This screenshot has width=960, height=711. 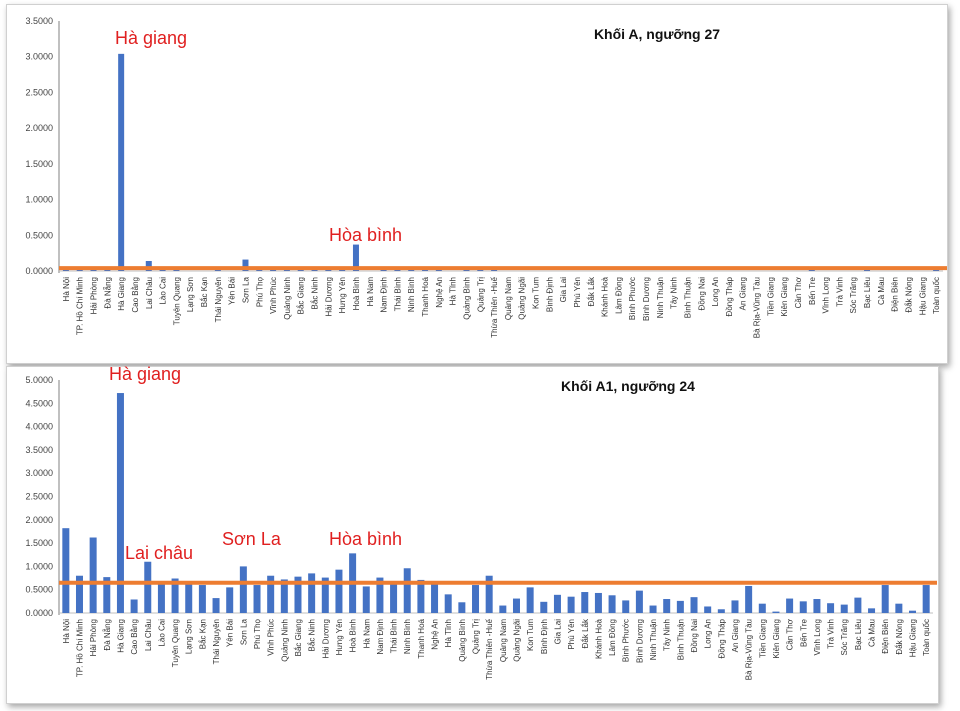 What do you see at coordinates (135, 295) in the screenshot?
I see `x-tick-label: Cao Bằng` at bounding box center [135, 295].